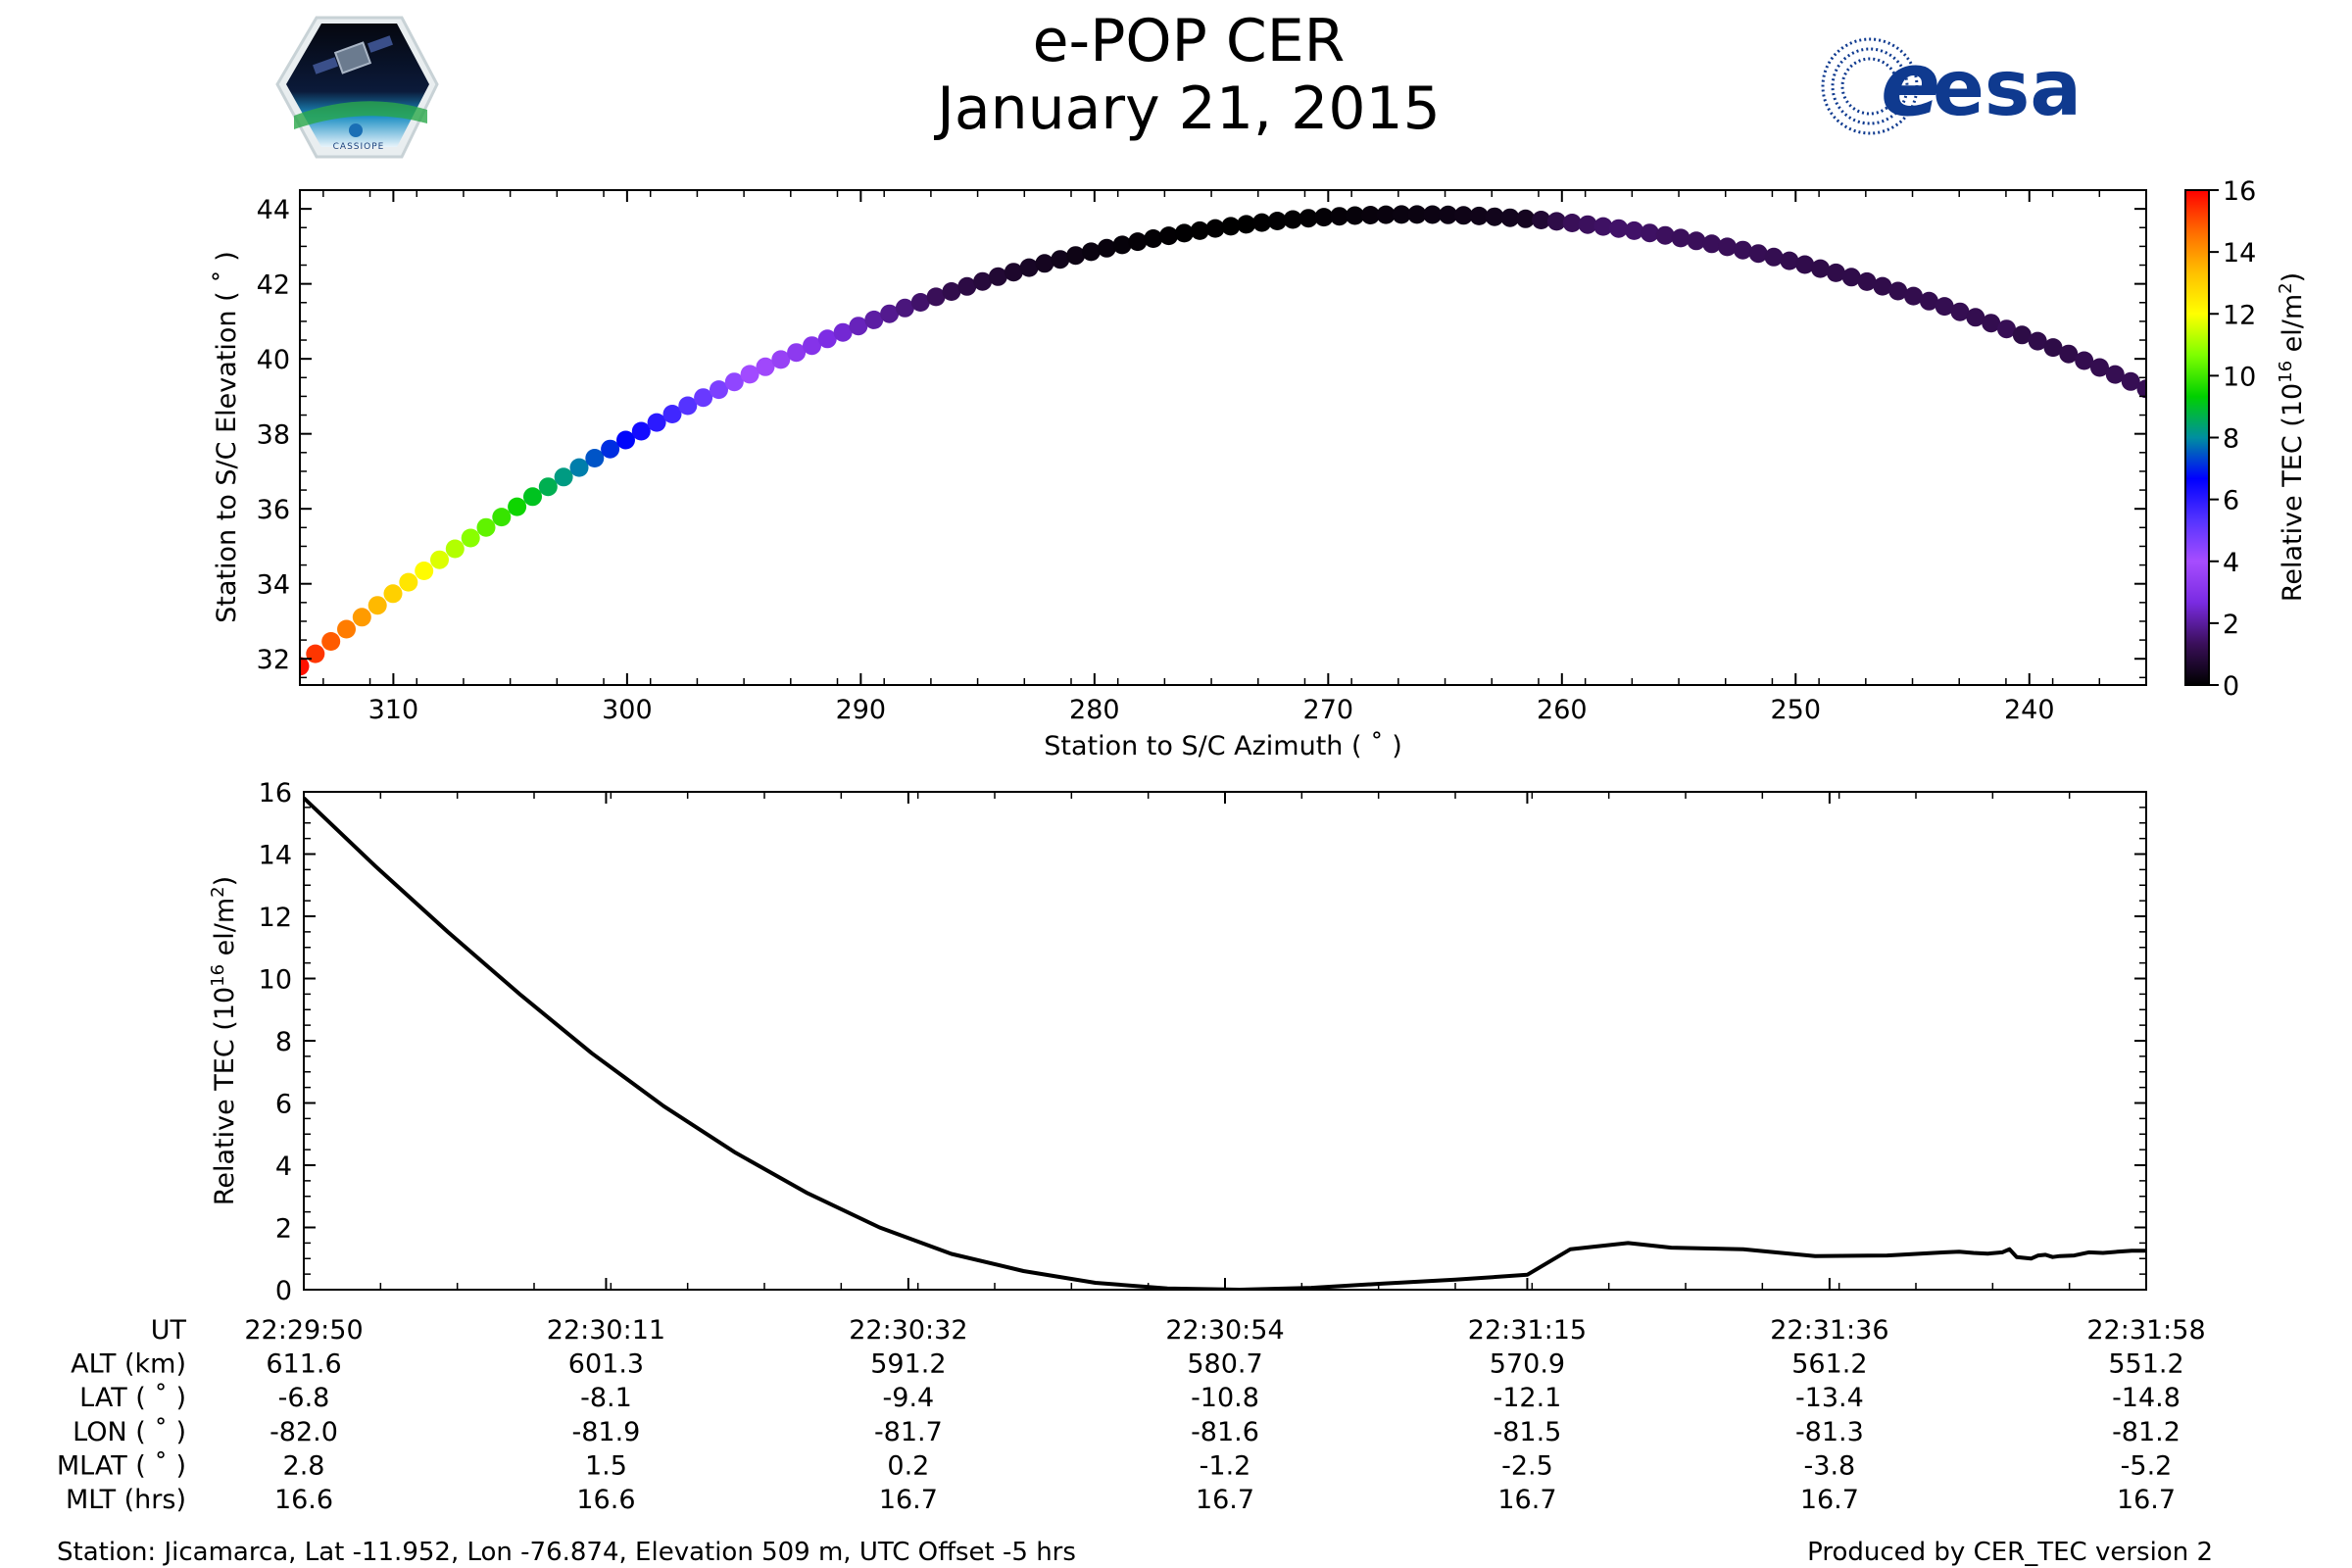 This screenshot has height=1568, width=2352. What do you see at coordinates (2231, 686) in the screenshot?
I see `colorbar-tick-label: 0` at bounding box center [2231, 686].